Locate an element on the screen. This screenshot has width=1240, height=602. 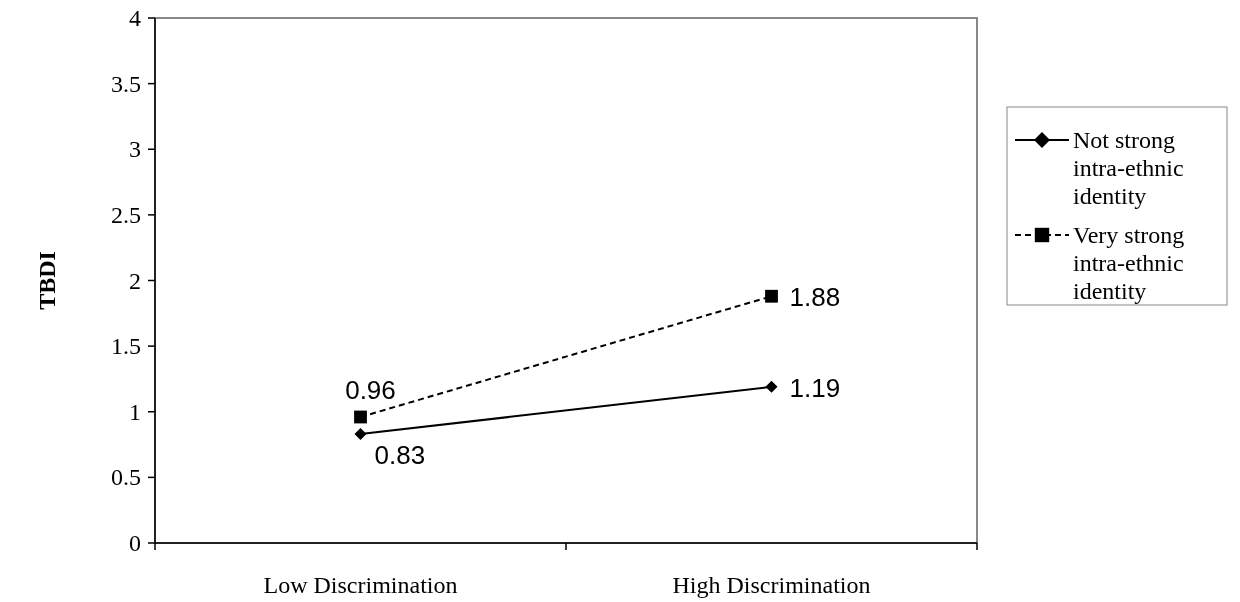
y-tick-label: 3.5 is located at coordinates (126, 83).